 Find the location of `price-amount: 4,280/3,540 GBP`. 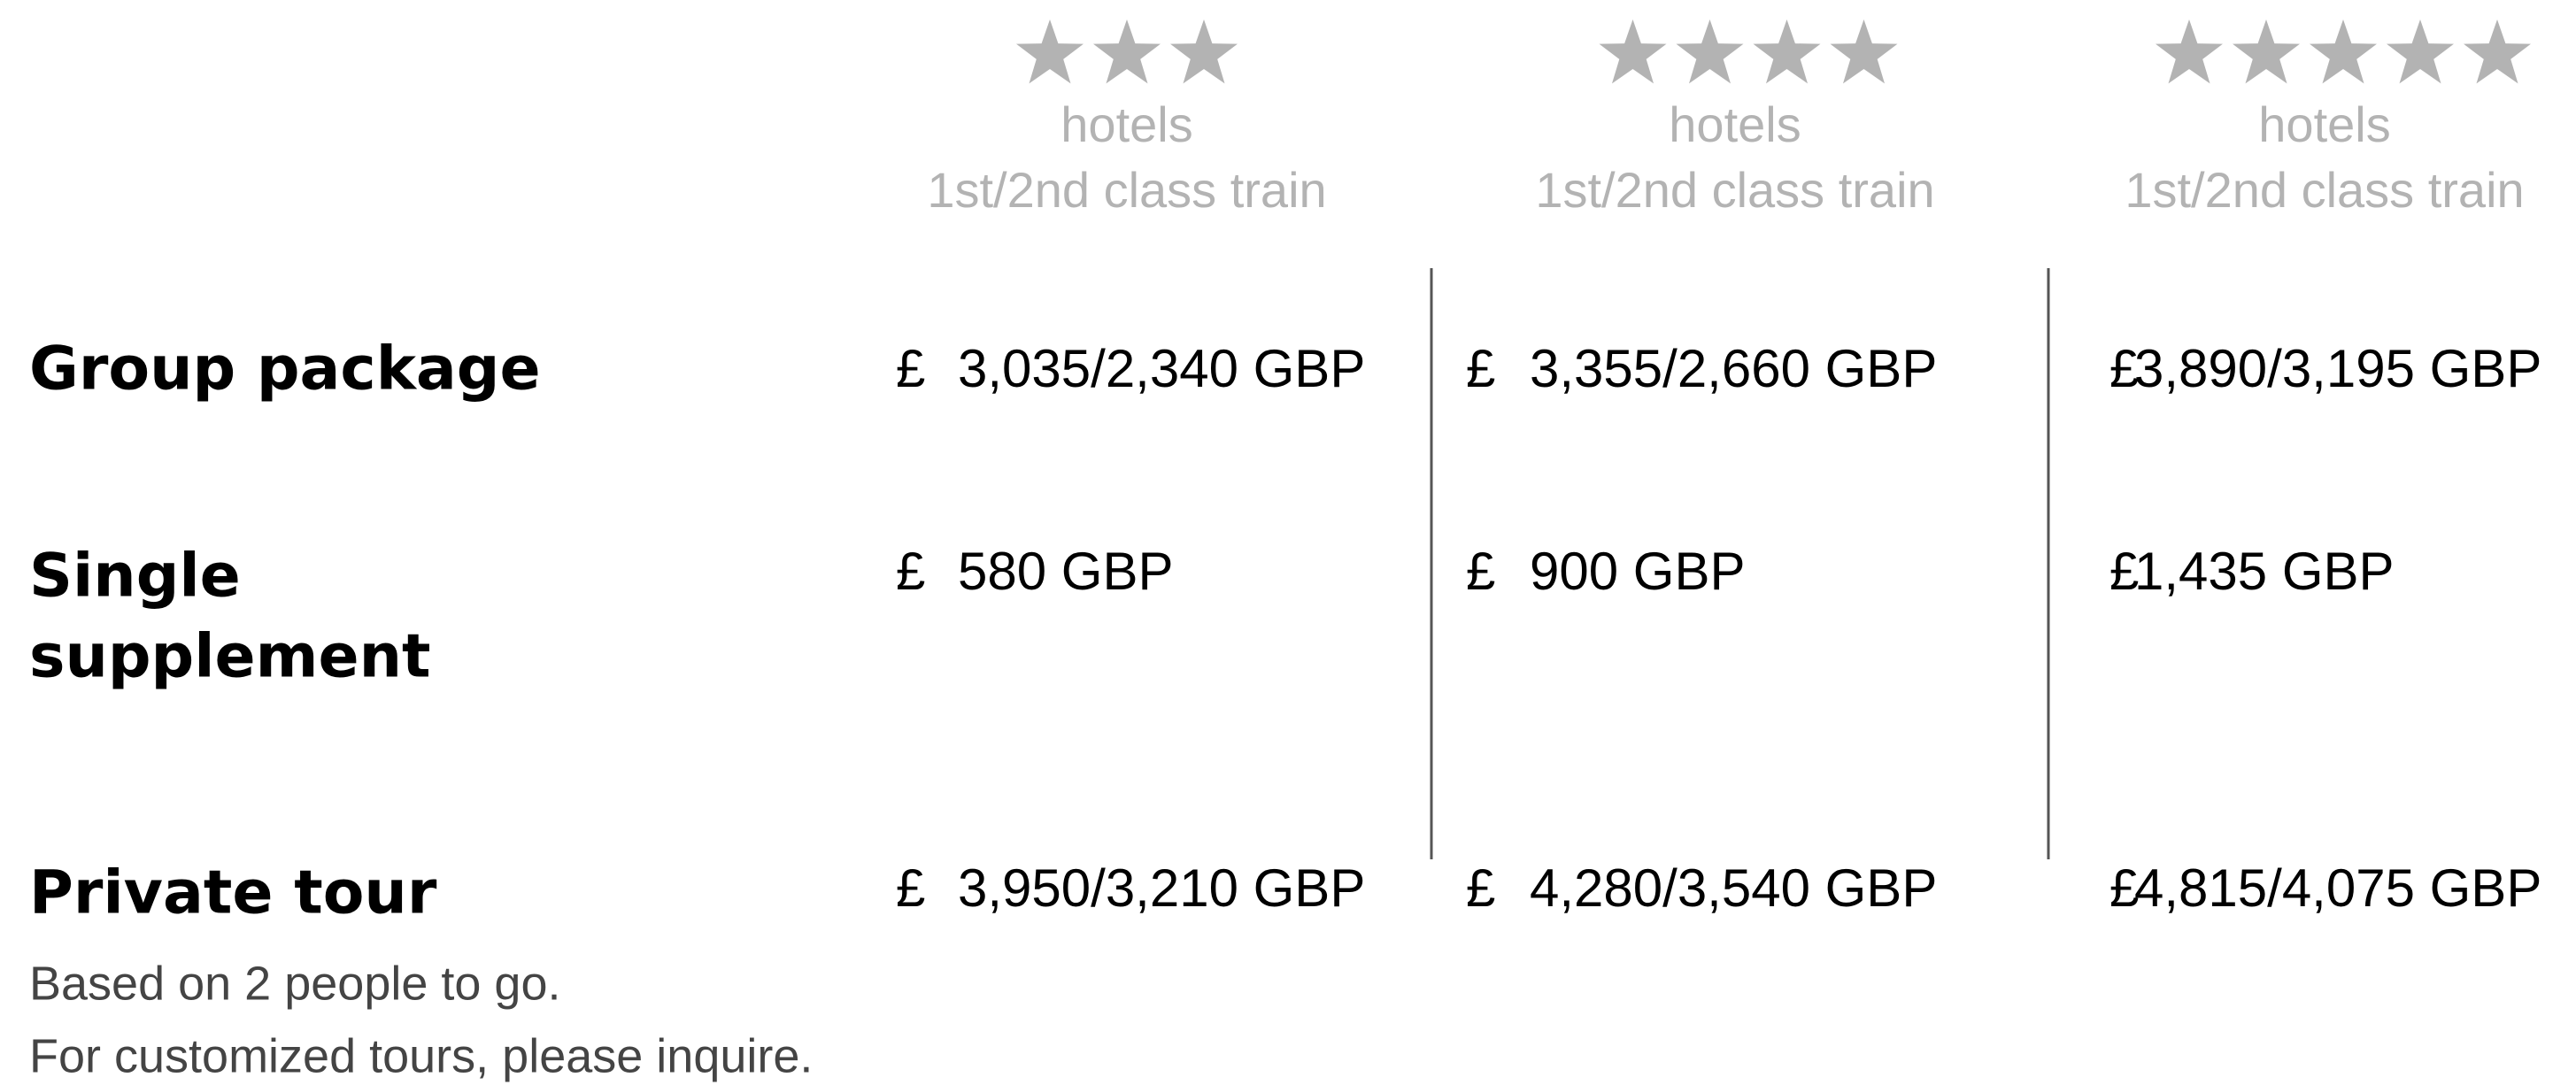

price-amount: 4,280/3,540 GBP is located at coordinates (1733, 888).